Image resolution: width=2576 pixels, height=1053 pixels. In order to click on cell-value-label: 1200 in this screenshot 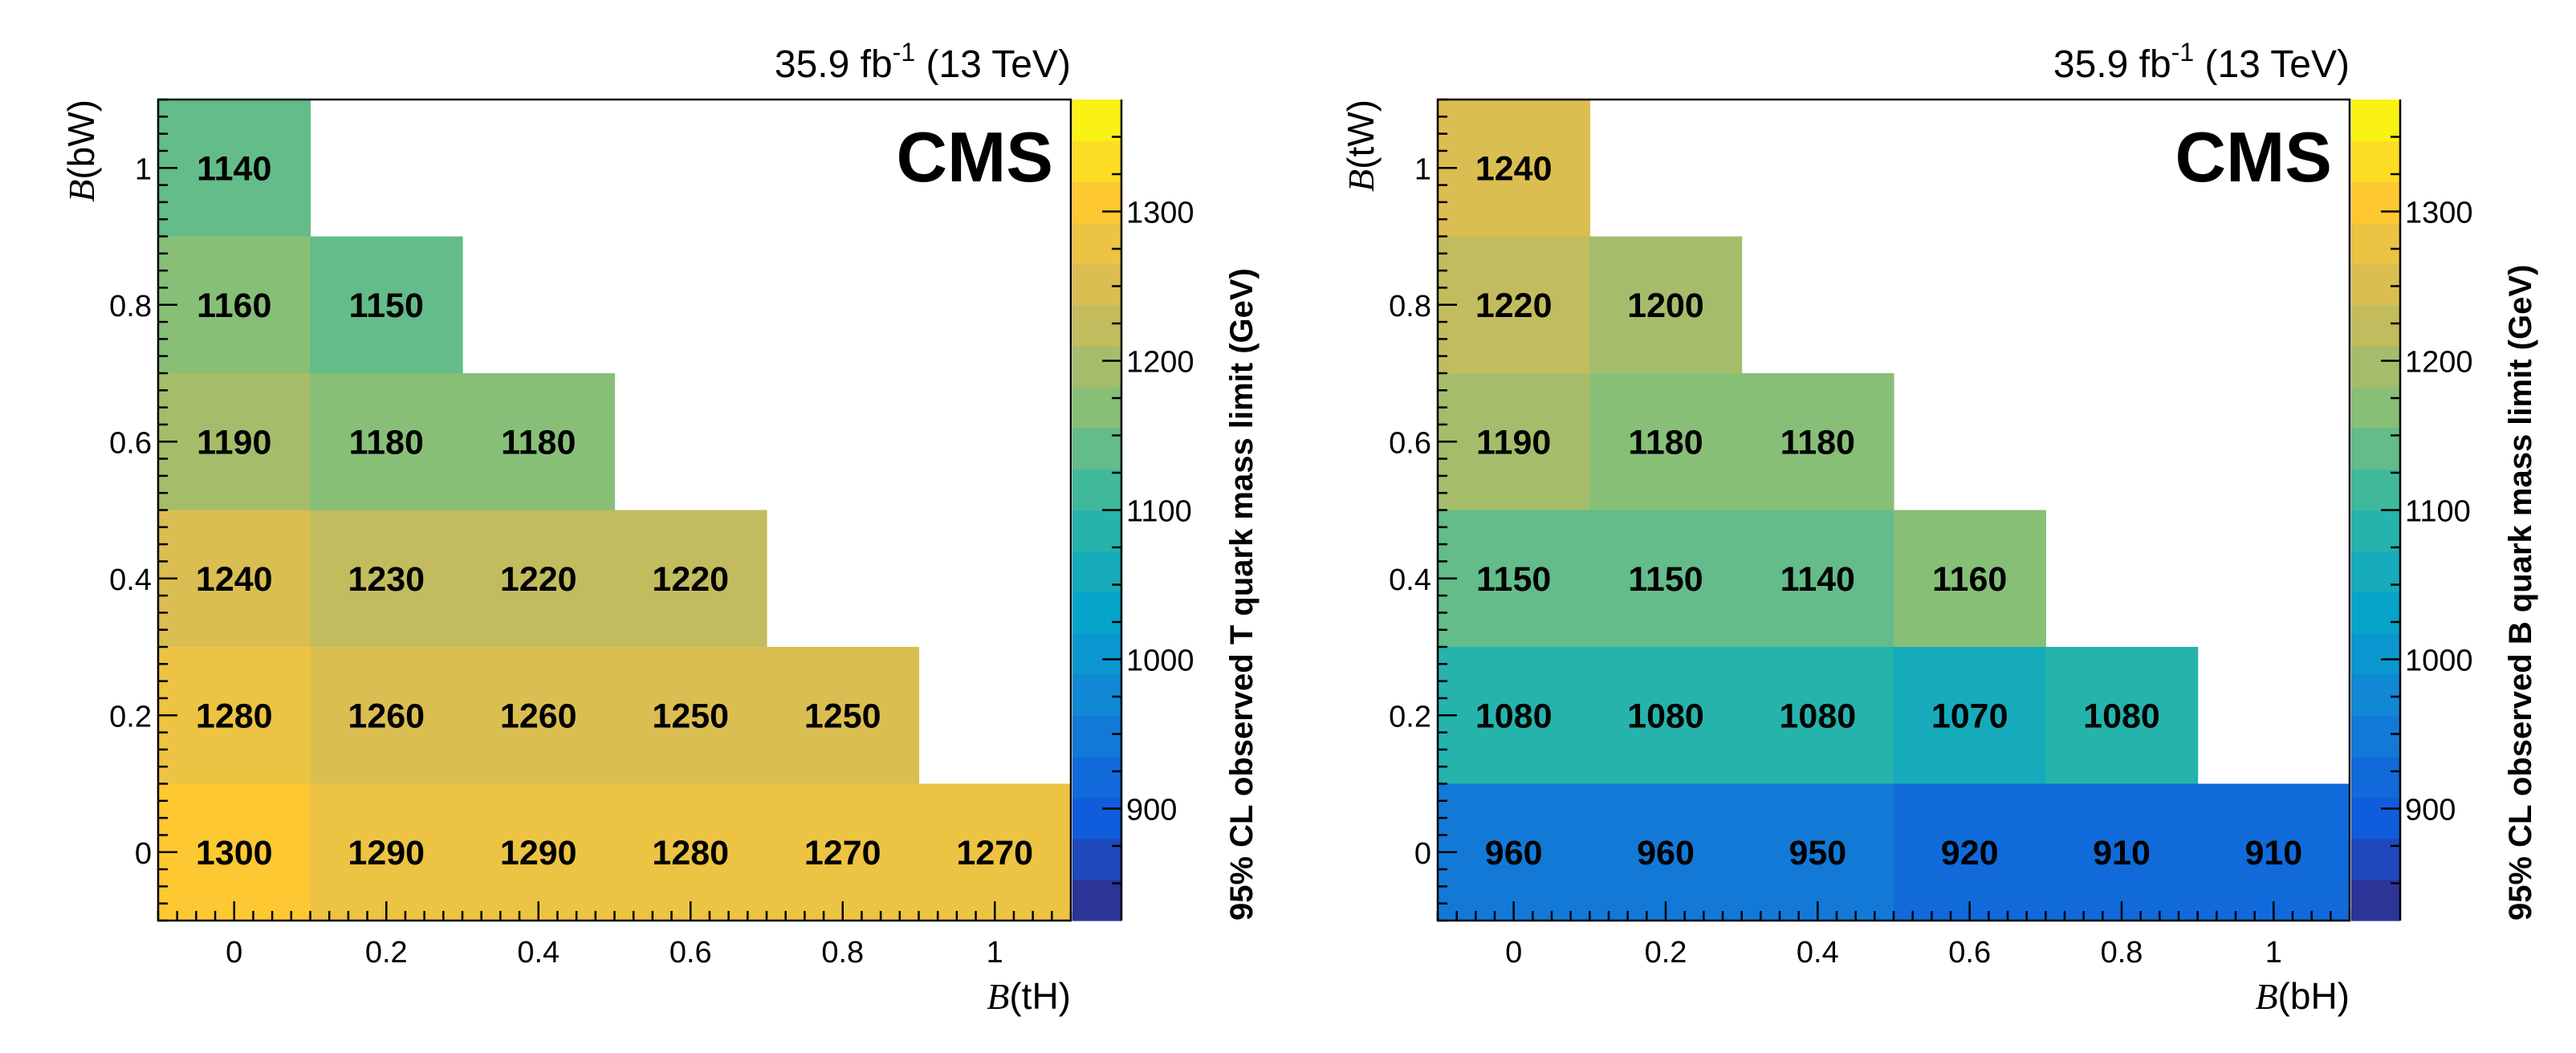, I will do `click(1665, 306)`.